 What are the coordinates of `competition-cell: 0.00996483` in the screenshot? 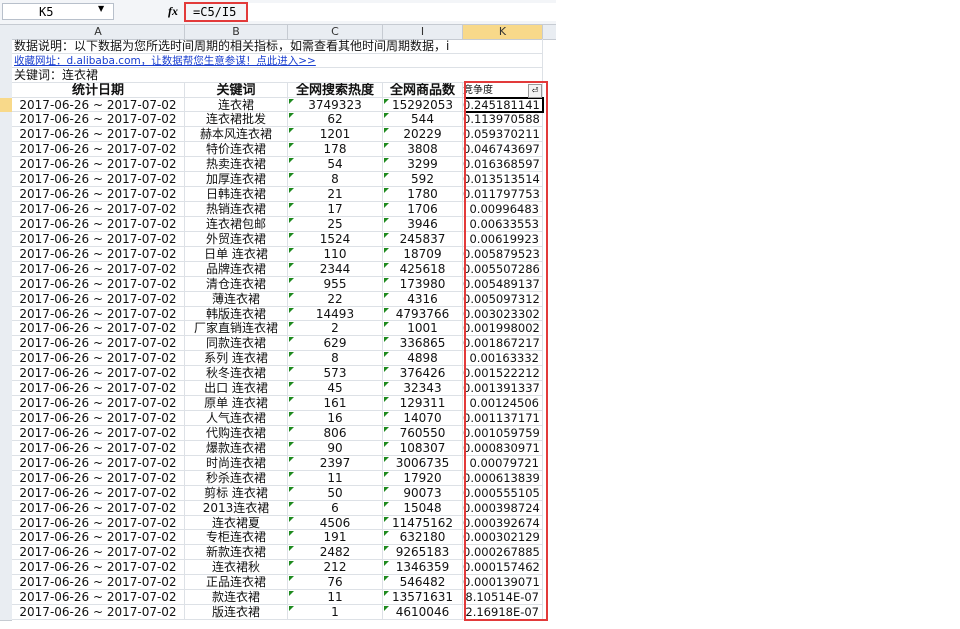 It's located at (503, 209).